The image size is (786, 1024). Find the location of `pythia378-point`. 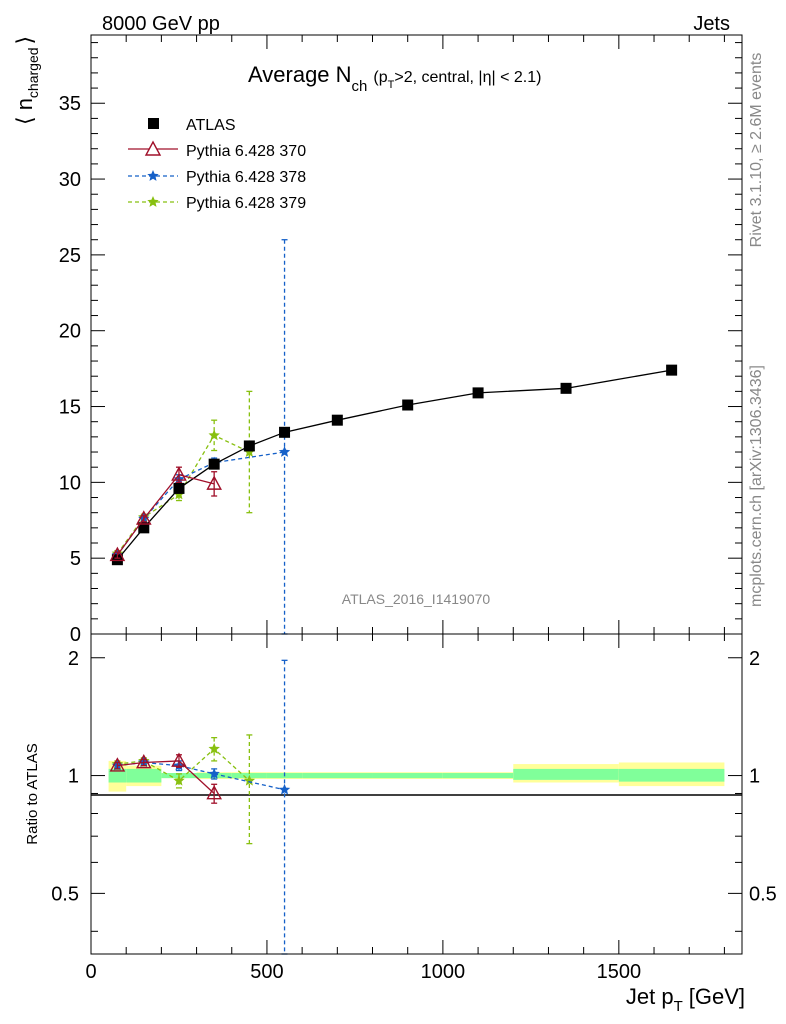

pythia378-point is located at coordinates (284, 451).